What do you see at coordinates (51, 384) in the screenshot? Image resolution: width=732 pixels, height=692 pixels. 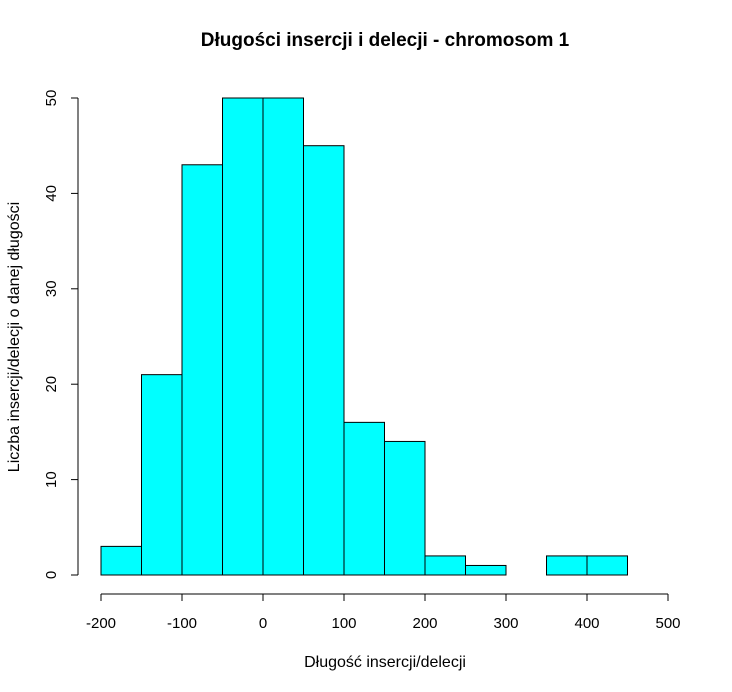 I see `y-tick-label: 20` at bounding box center [51, 384].